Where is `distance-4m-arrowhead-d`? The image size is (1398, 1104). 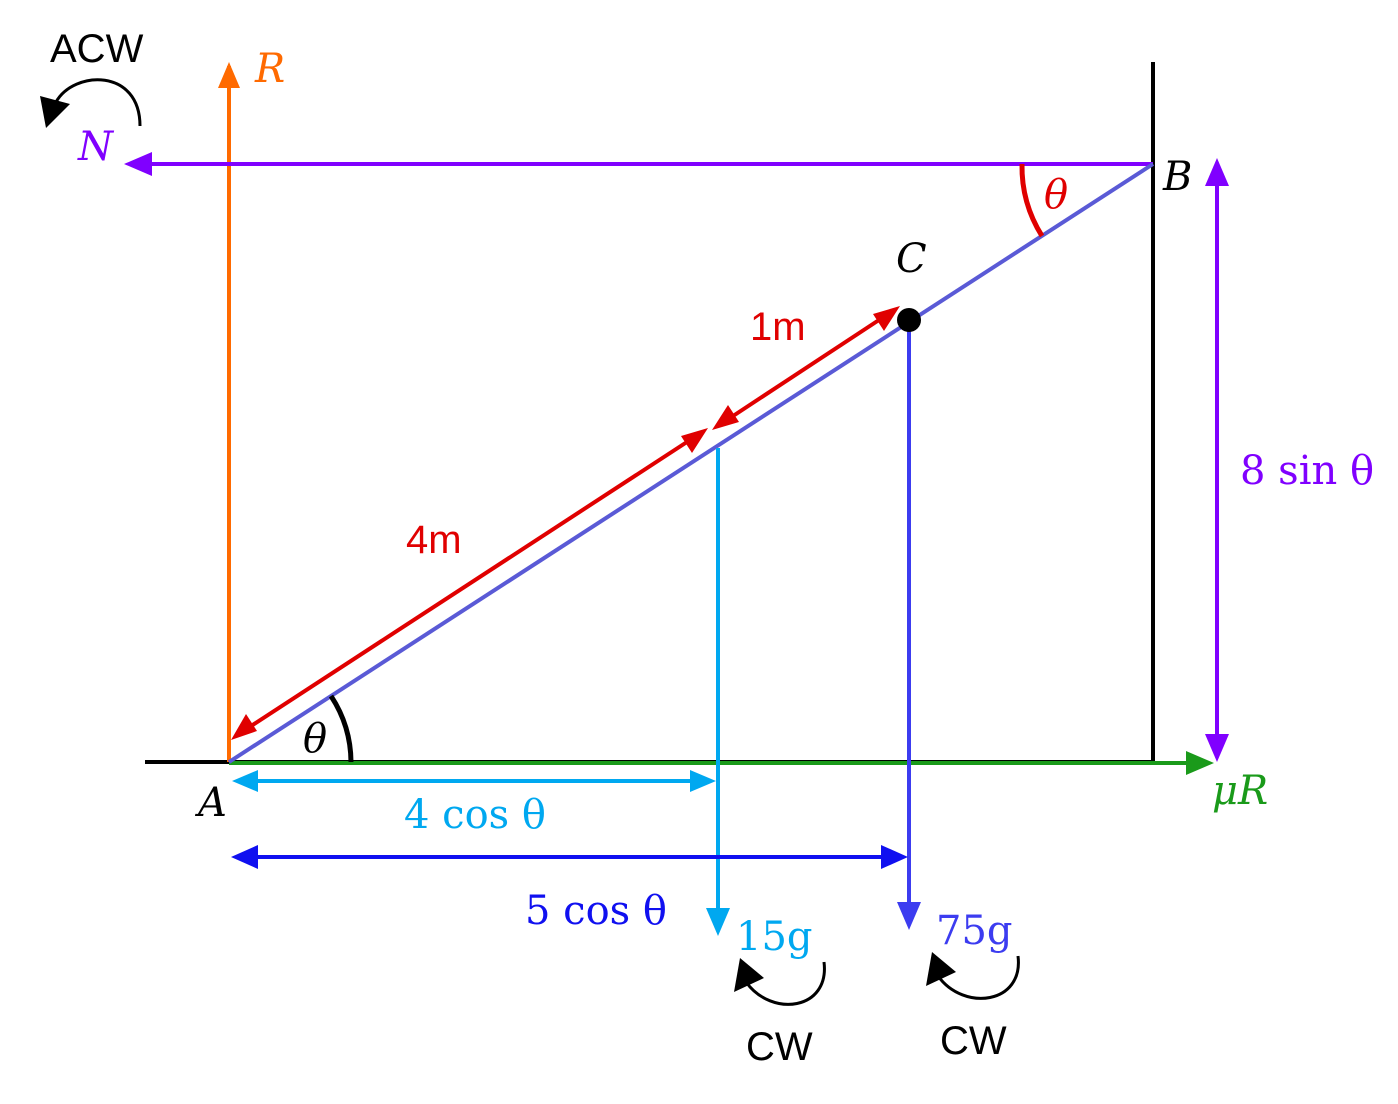
distance-4m-arrowhead-d is located at coordinates (694, 440).